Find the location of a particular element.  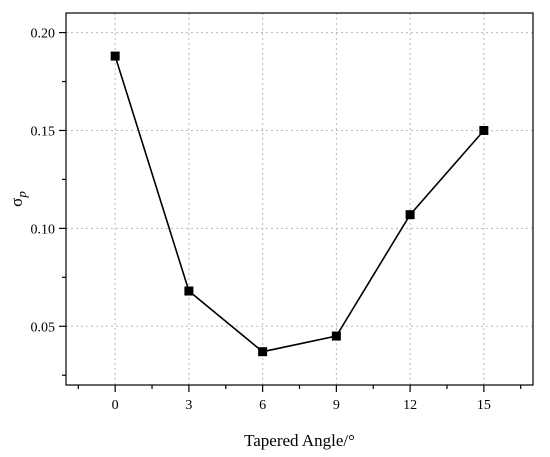

y-axis-title: σp is located at coordinates (18, 199).